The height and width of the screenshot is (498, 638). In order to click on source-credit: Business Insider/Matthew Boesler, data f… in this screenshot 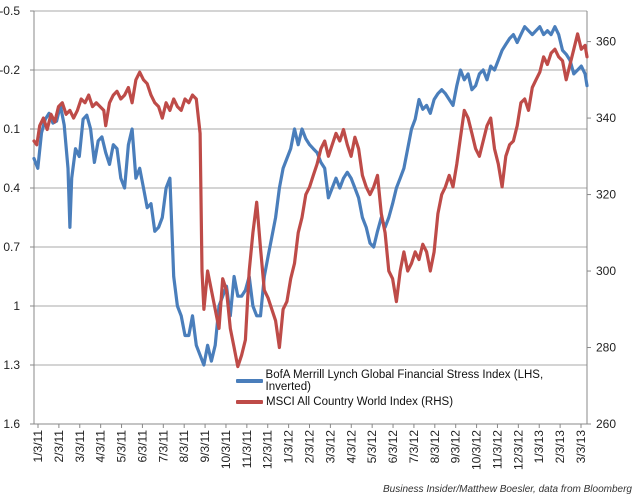, I will do `click(507, 489)`.